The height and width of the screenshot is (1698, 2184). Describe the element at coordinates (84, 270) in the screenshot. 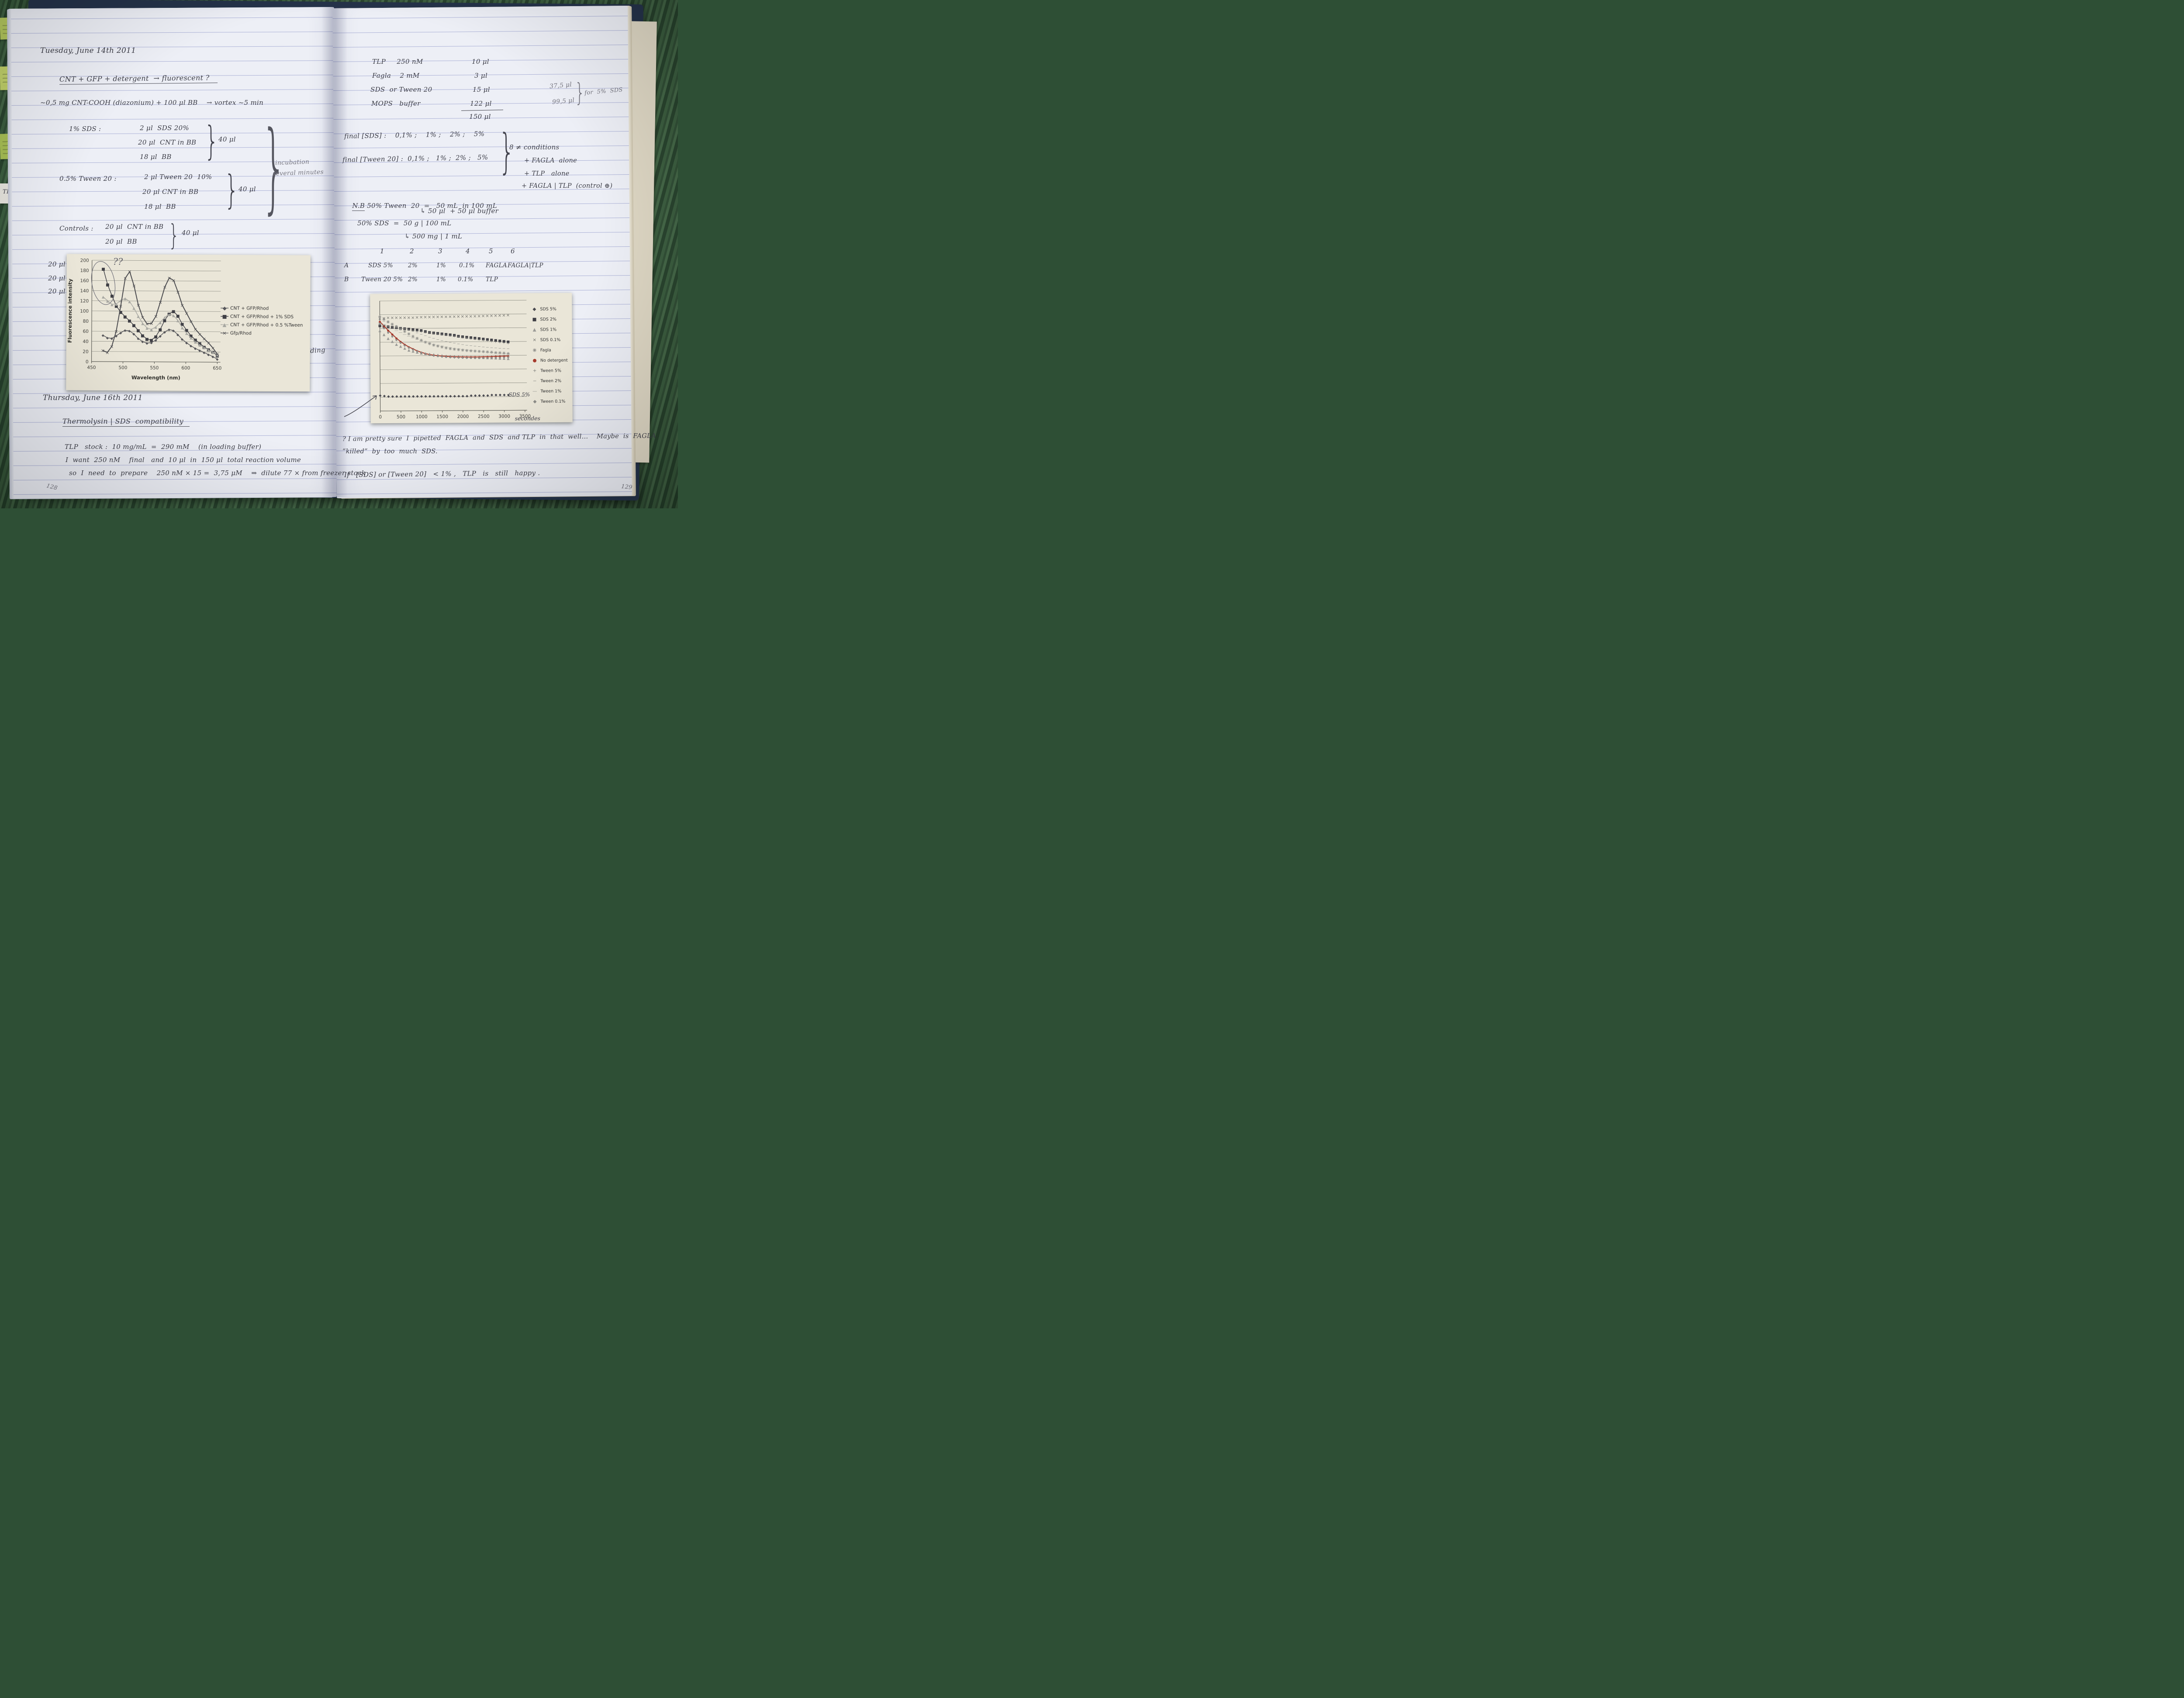

I see `svg-text: 180` at that location.